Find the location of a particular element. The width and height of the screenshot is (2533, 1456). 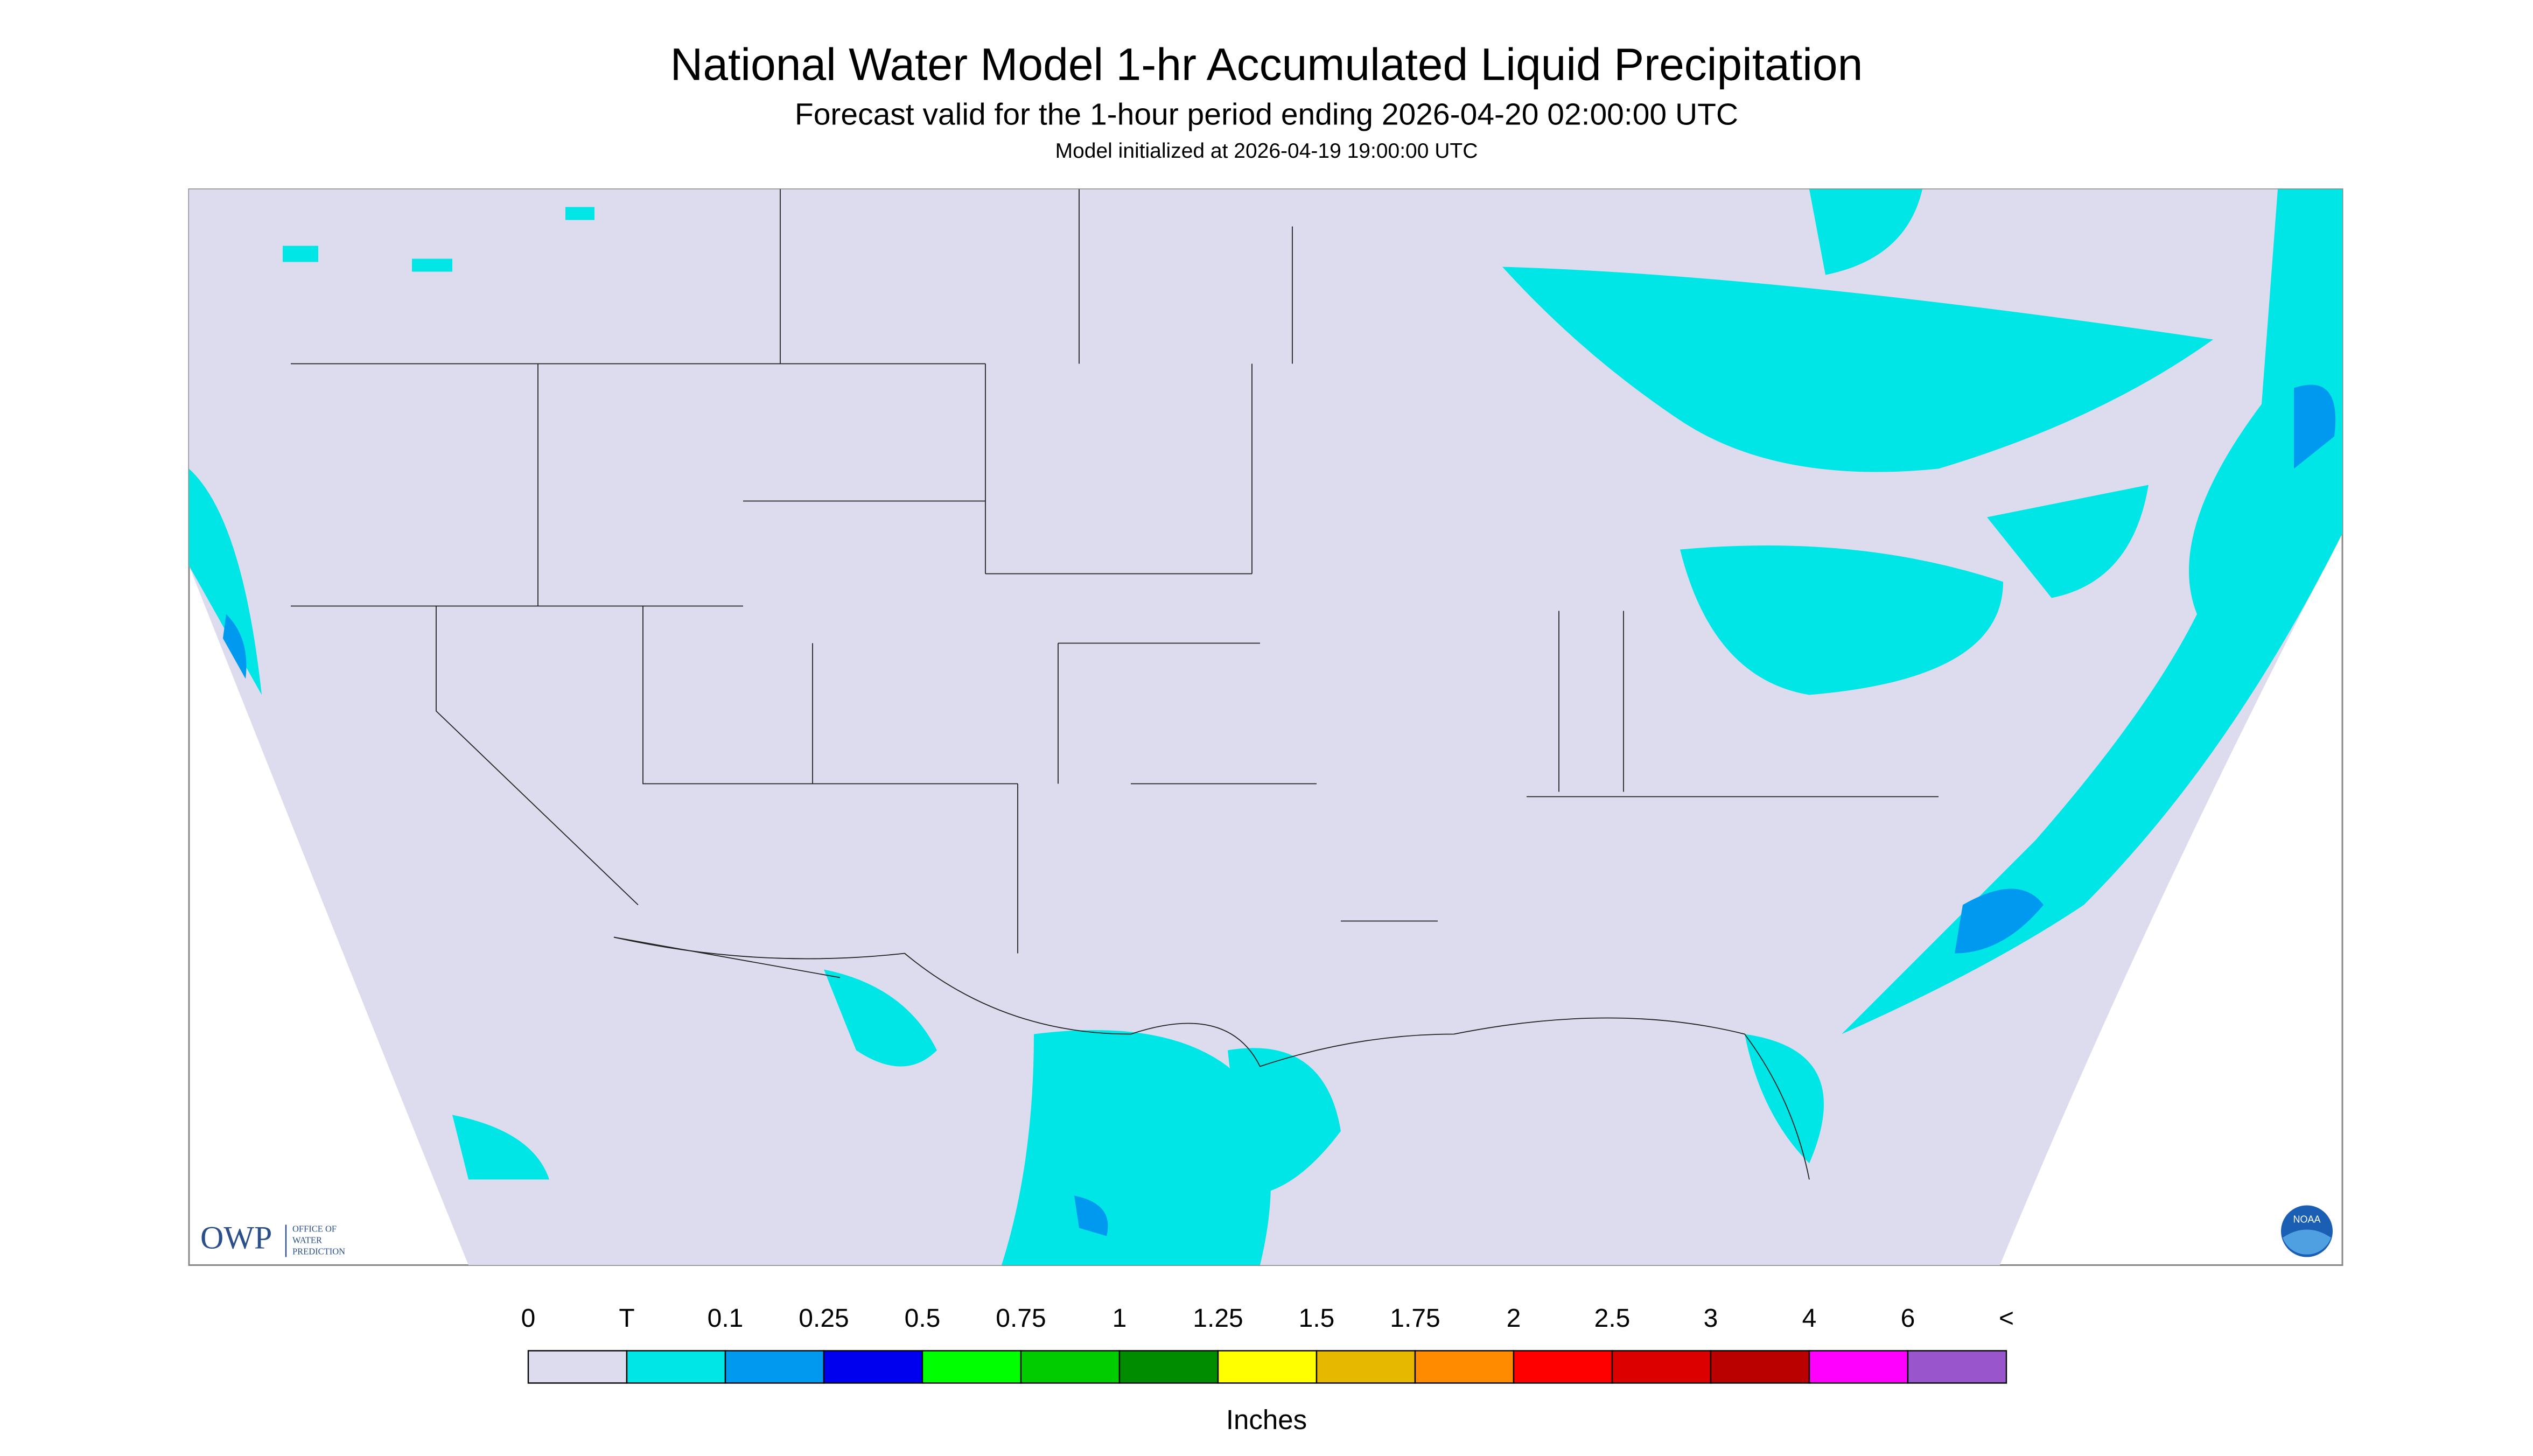

noaa-logo-wave is located at coordinates (2307, 1242).